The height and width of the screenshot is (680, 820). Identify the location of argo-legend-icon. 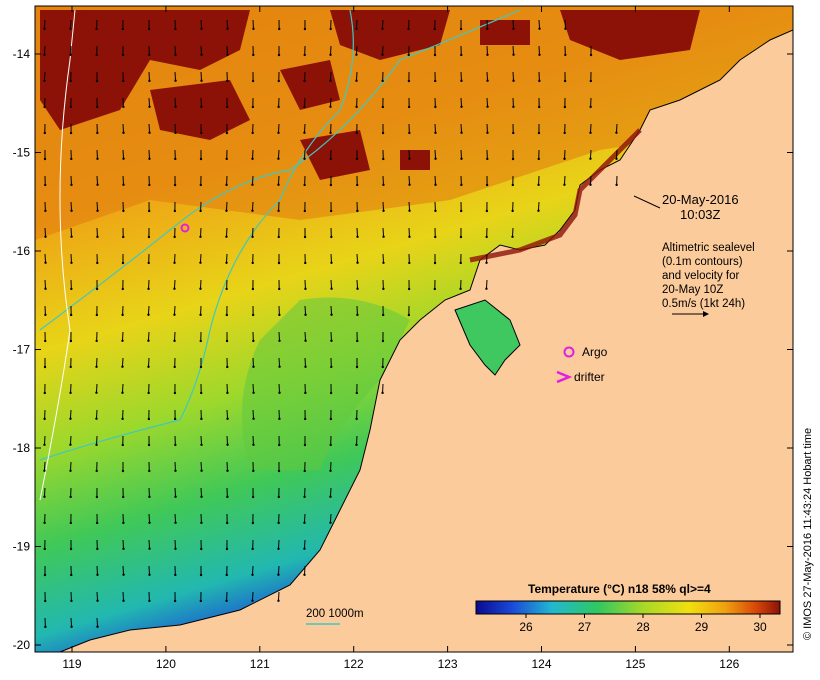
(569, 352).